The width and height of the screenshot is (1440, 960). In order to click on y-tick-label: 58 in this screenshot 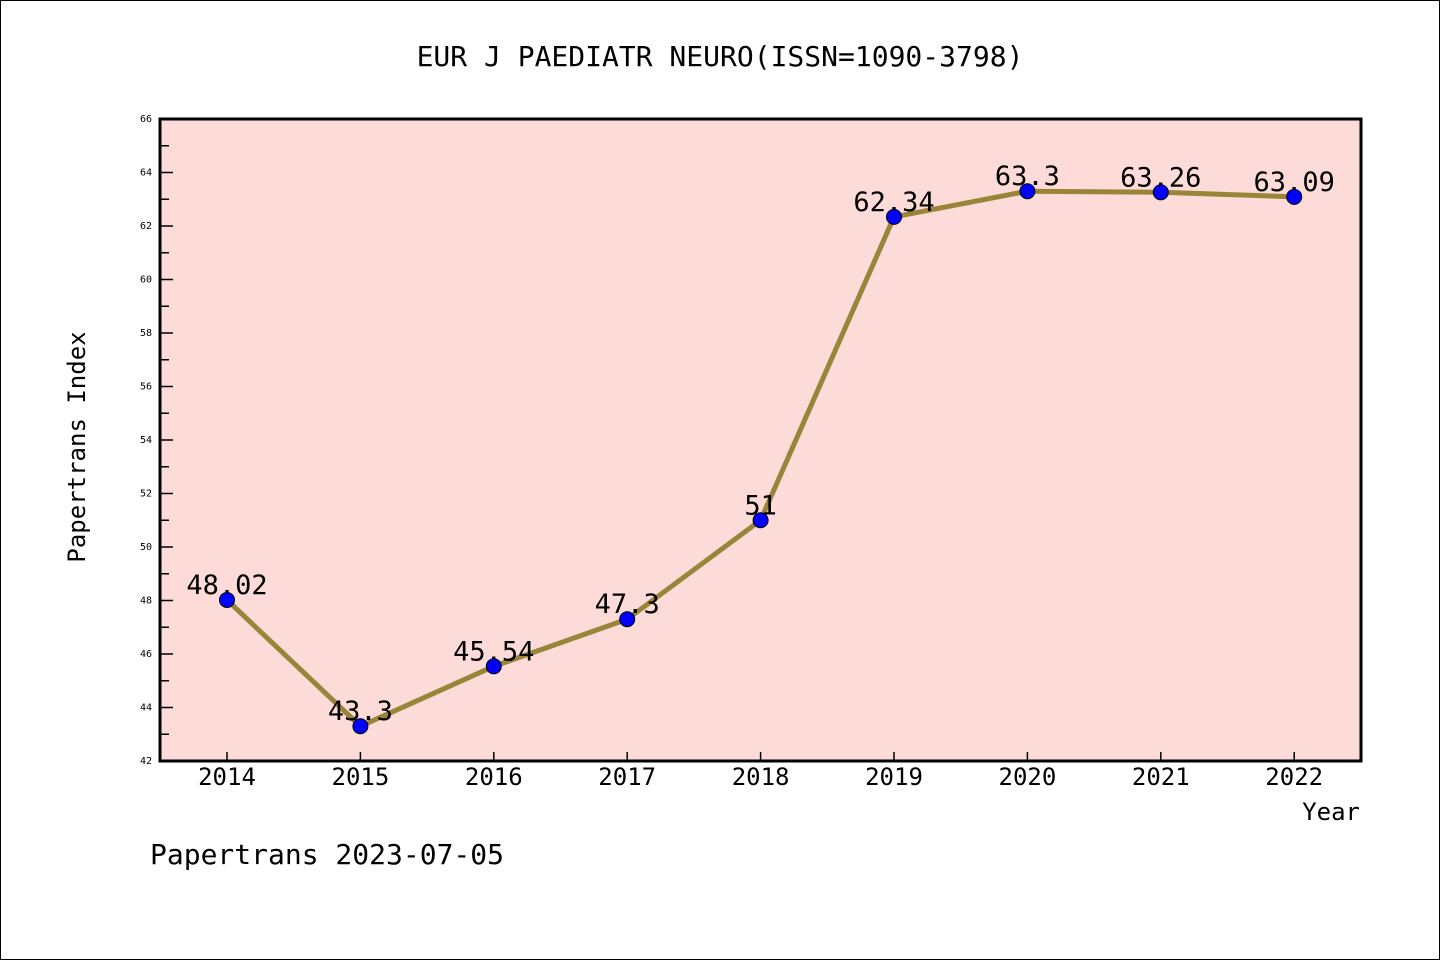, I will do `click(146, 333)`.